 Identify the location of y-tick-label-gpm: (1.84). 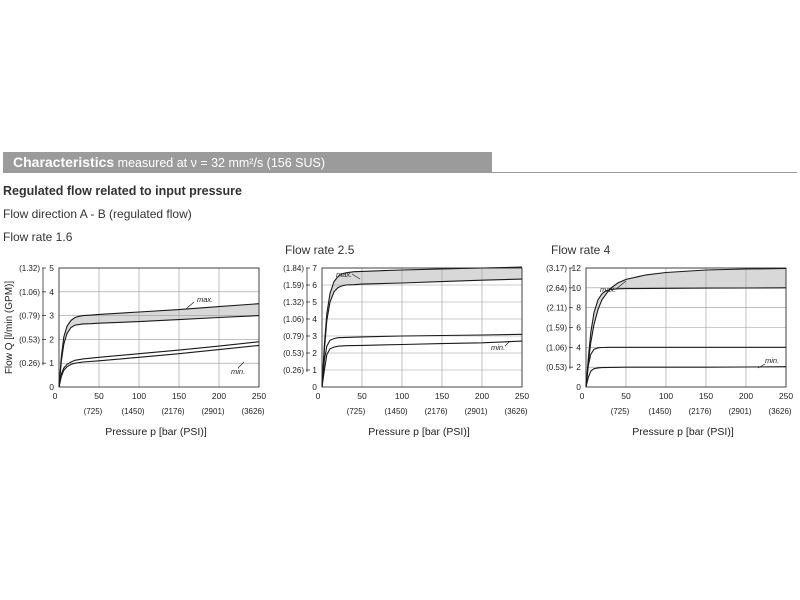
(293, 268).